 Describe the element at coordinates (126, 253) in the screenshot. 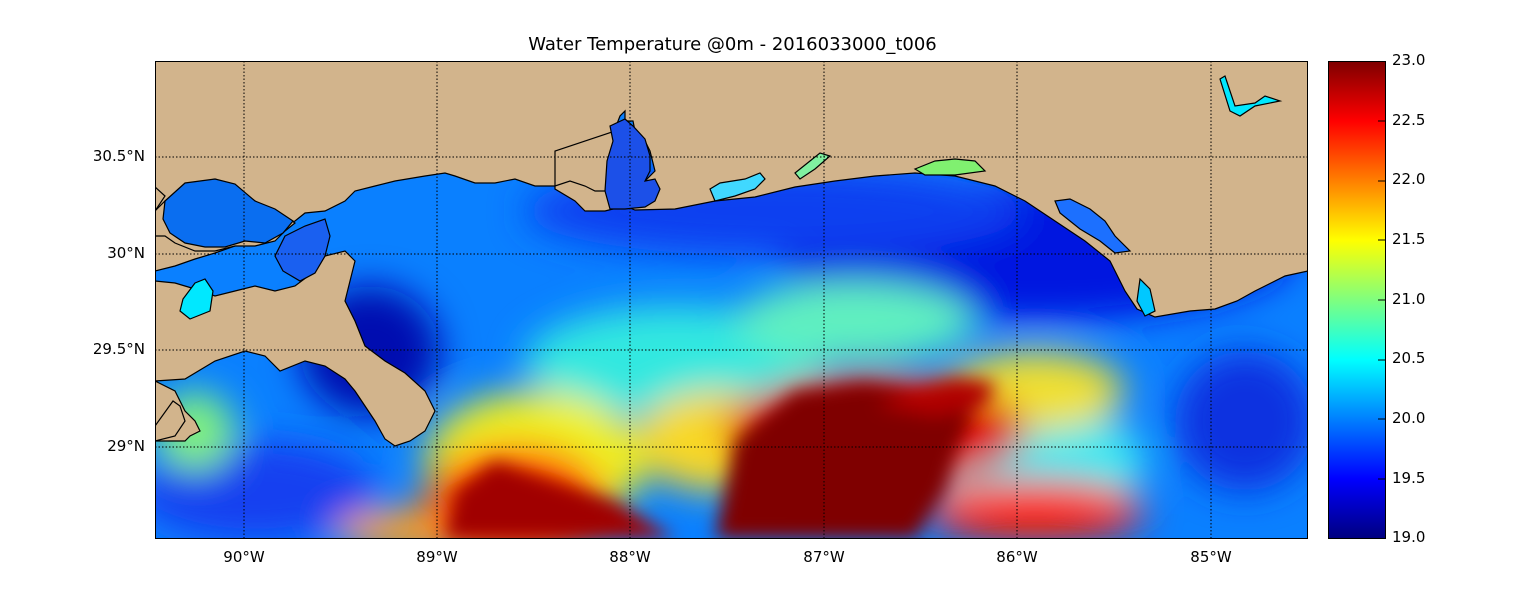

I see `lat-label-30n: 30°N` at that location.